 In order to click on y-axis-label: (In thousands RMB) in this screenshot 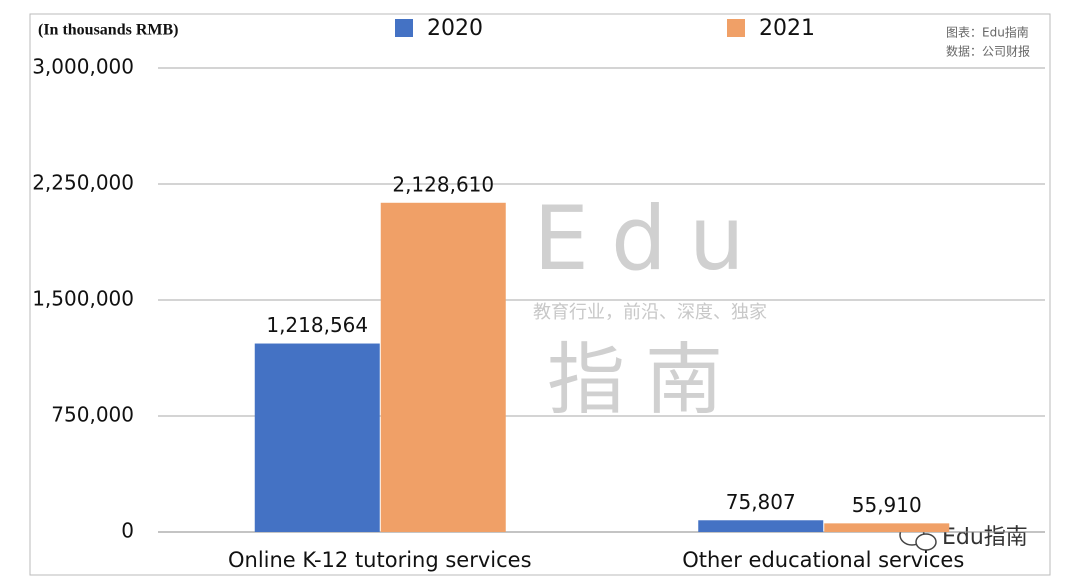, I will do `click(108, 30)`.